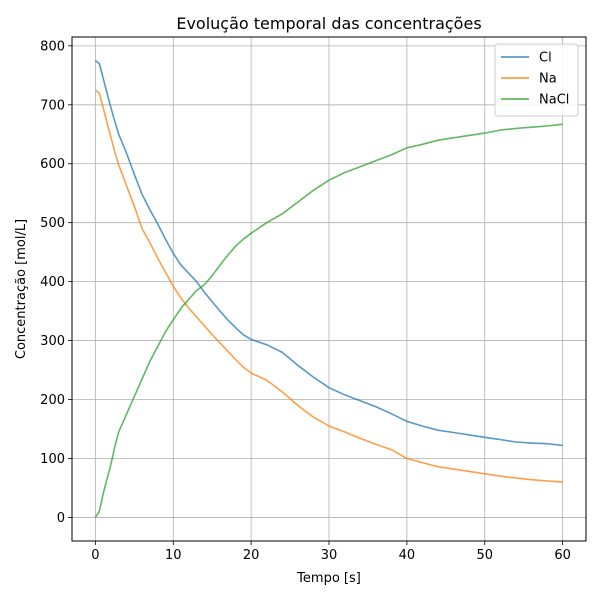 The image size is (600, 600). What do you see at coordinates (52, 400) in the screenshot?
I see `y-tick-label: 200` at bounding box center [52, 400].